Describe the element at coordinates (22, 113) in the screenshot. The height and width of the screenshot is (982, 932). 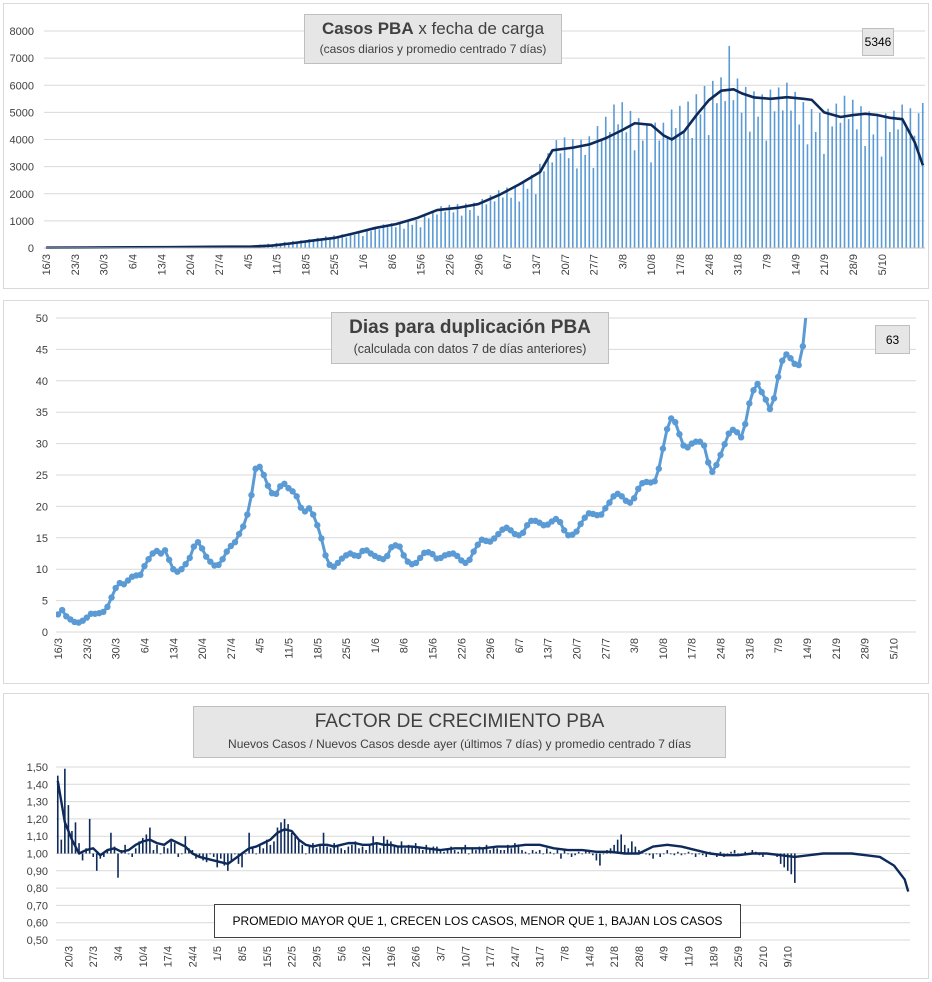
I see `y-tick-label: 5000` at that location.